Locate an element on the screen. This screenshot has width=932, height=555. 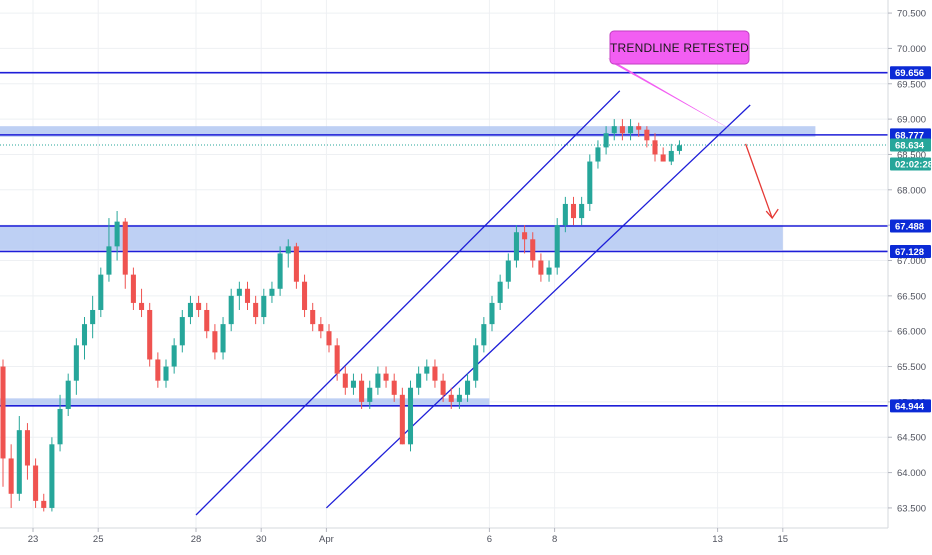
countdown-timer-tag-bg is located at coordinates (910, 164).